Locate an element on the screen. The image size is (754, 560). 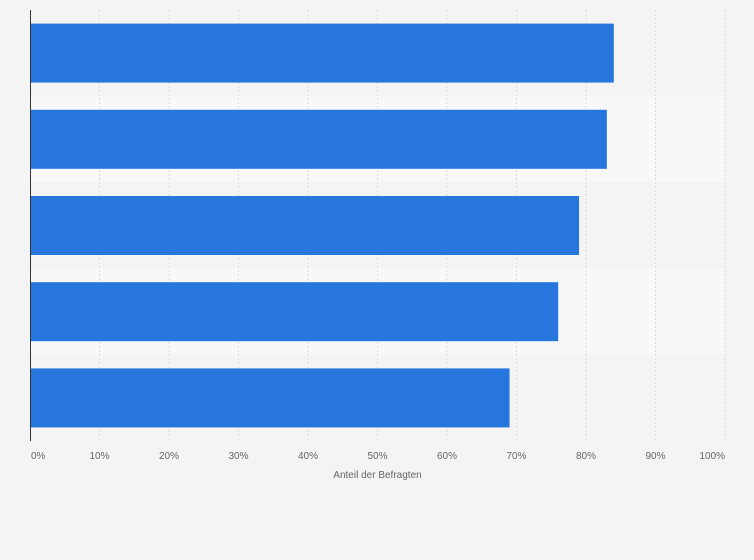
x-tick-label: 40% is located at coordinates (308, 456).